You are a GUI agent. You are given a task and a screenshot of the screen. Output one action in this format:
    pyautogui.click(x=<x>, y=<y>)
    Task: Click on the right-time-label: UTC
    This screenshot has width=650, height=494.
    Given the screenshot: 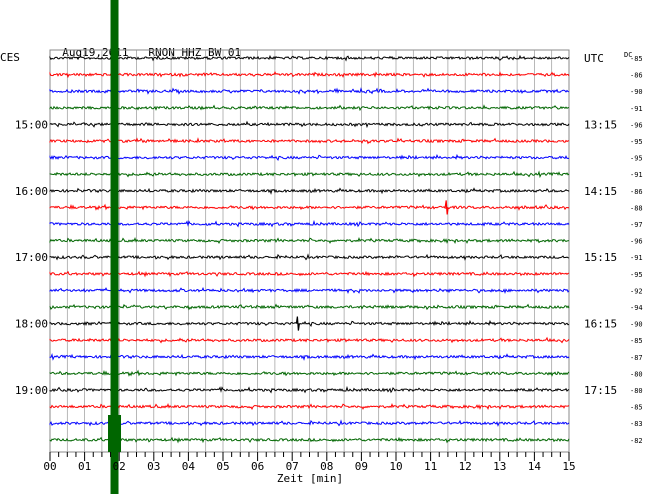 What is the action you would take?
    pyautogui.click(x=594, y=58)
    